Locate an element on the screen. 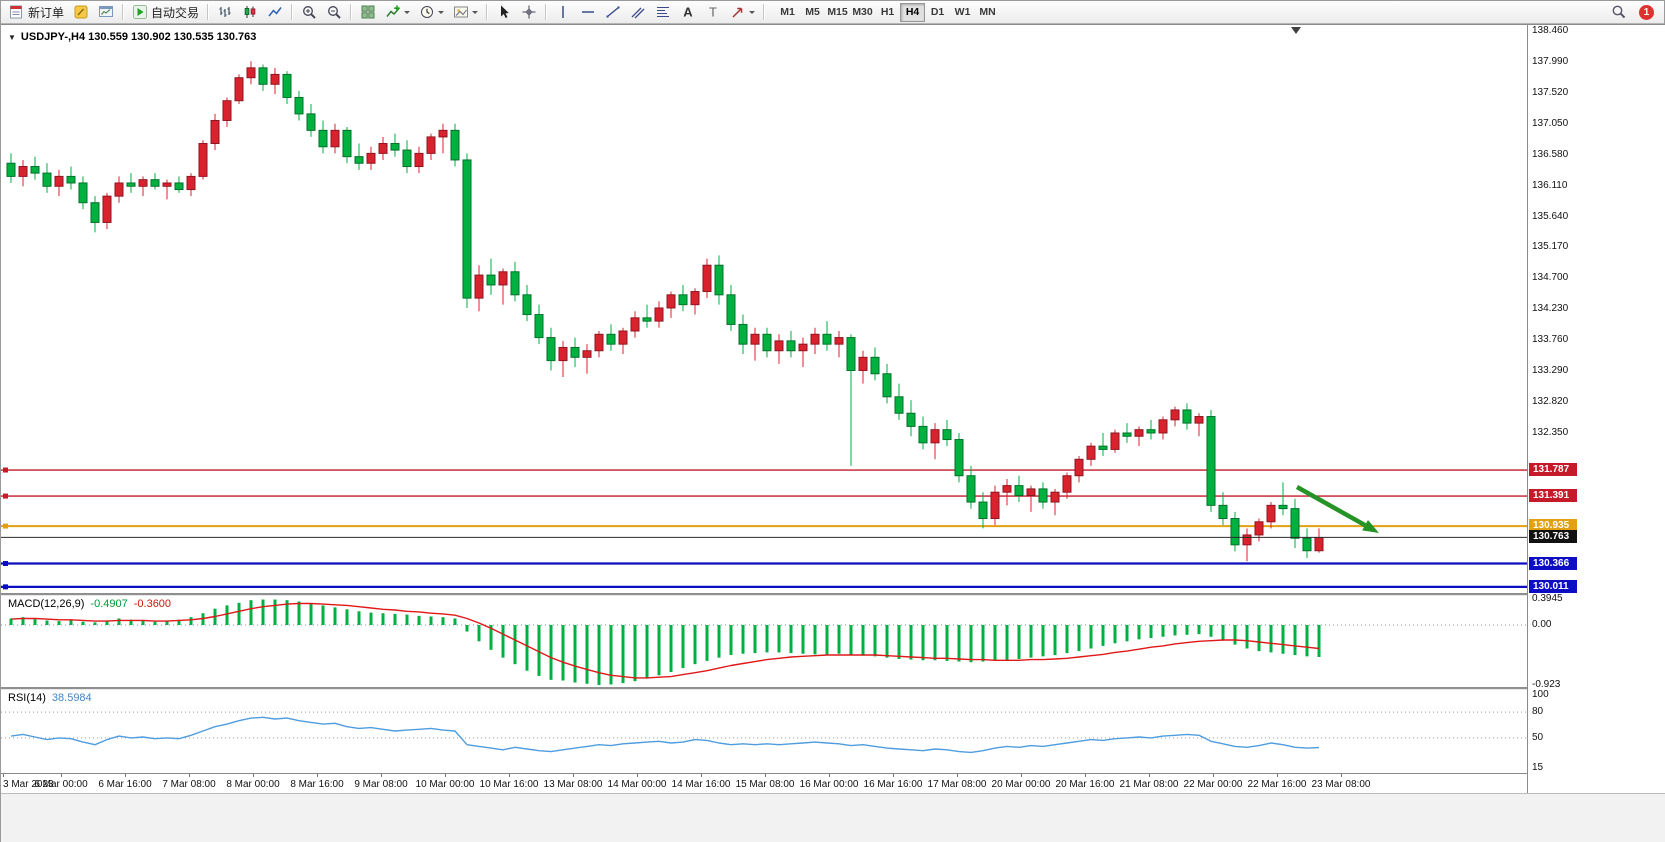 The image size is (1665, 842). timeframe-mn: MN is located at coordinates (987, 12).